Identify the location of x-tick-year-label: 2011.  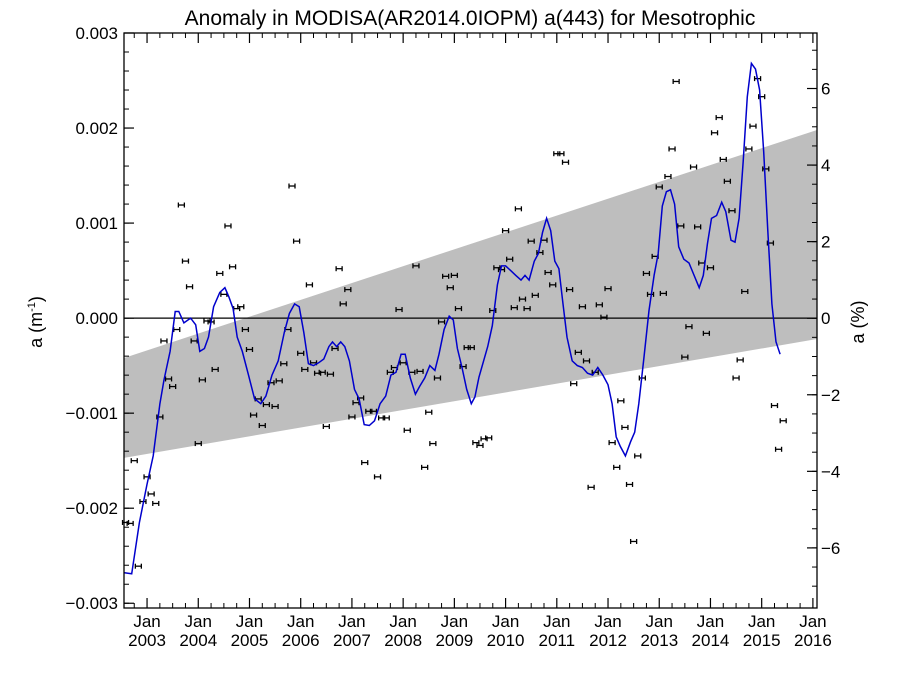
(557, 640).